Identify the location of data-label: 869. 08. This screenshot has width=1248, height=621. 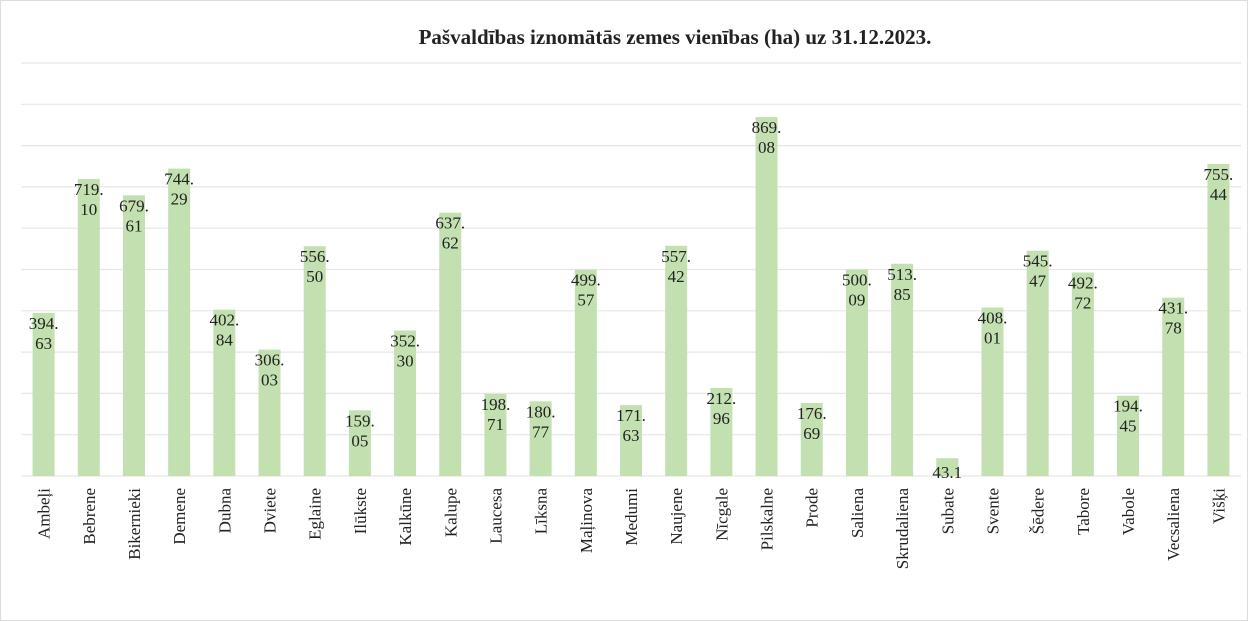
(767, 137).